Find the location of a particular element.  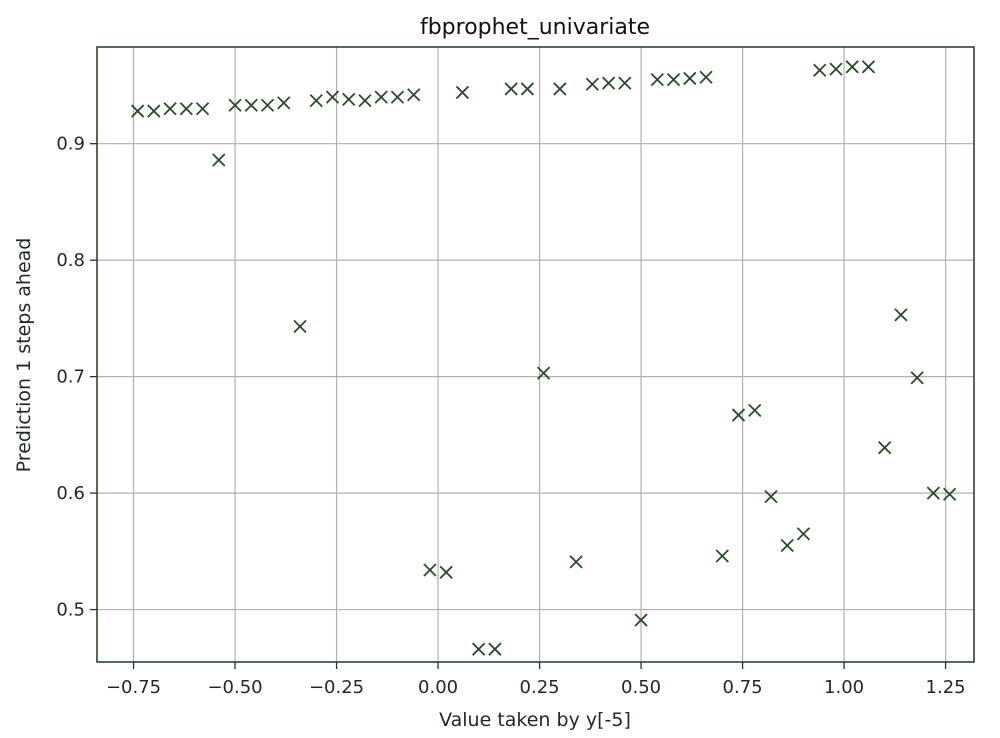

y-axis-title: Prediction 1 steps ahead is located at coordinates (24, 355).